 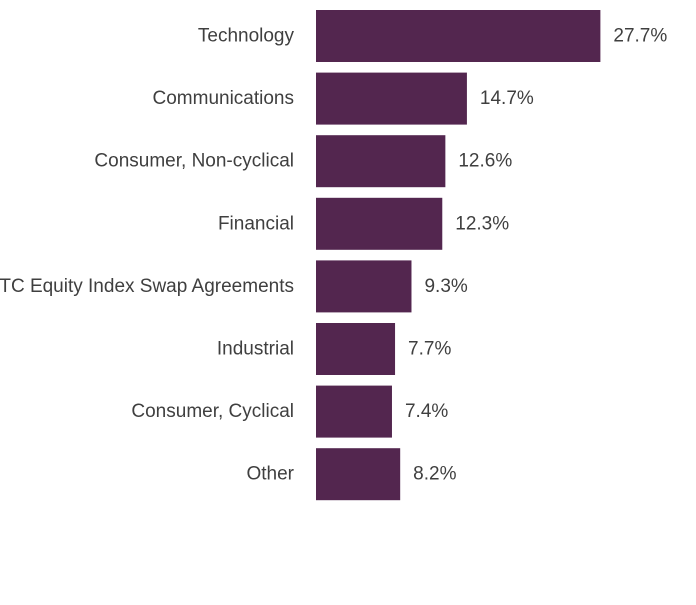 I want to click on category-label-7: Other, so click(x=270, y=474).